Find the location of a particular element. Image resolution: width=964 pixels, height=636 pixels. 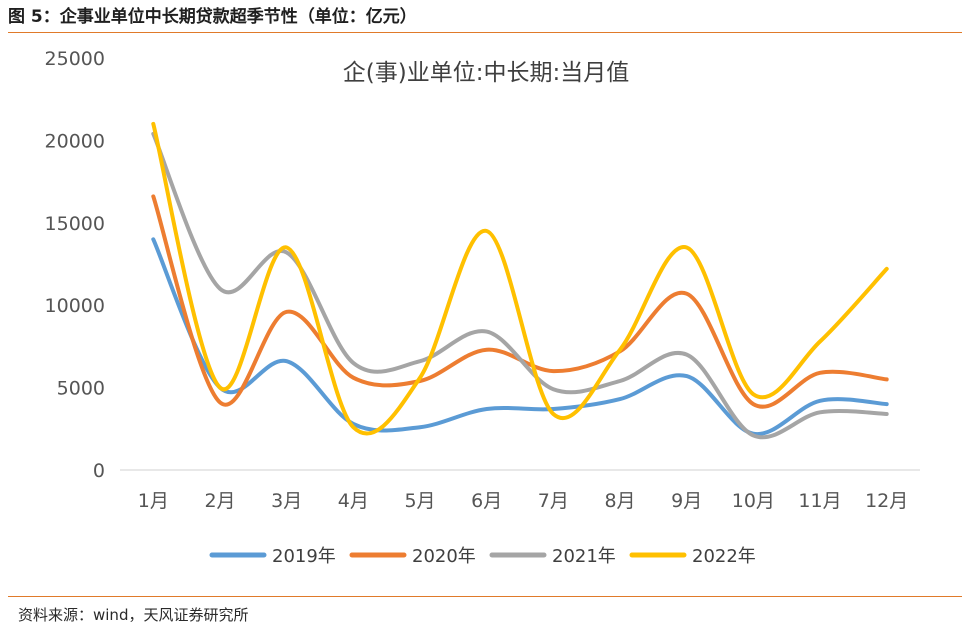

x-axis-ticks: 1月 2月 3月 4月 5月 6月 7月 8月 9月 10月 11月 12月 is located at coordinates (523, 501).